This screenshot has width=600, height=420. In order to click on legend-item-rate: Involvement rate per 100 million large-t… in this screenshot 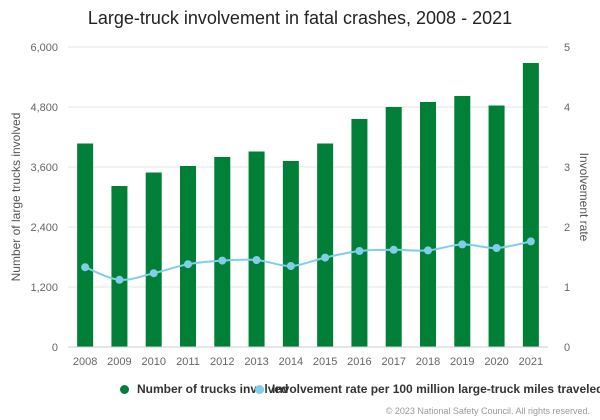, I will do `click(427, 389)`.